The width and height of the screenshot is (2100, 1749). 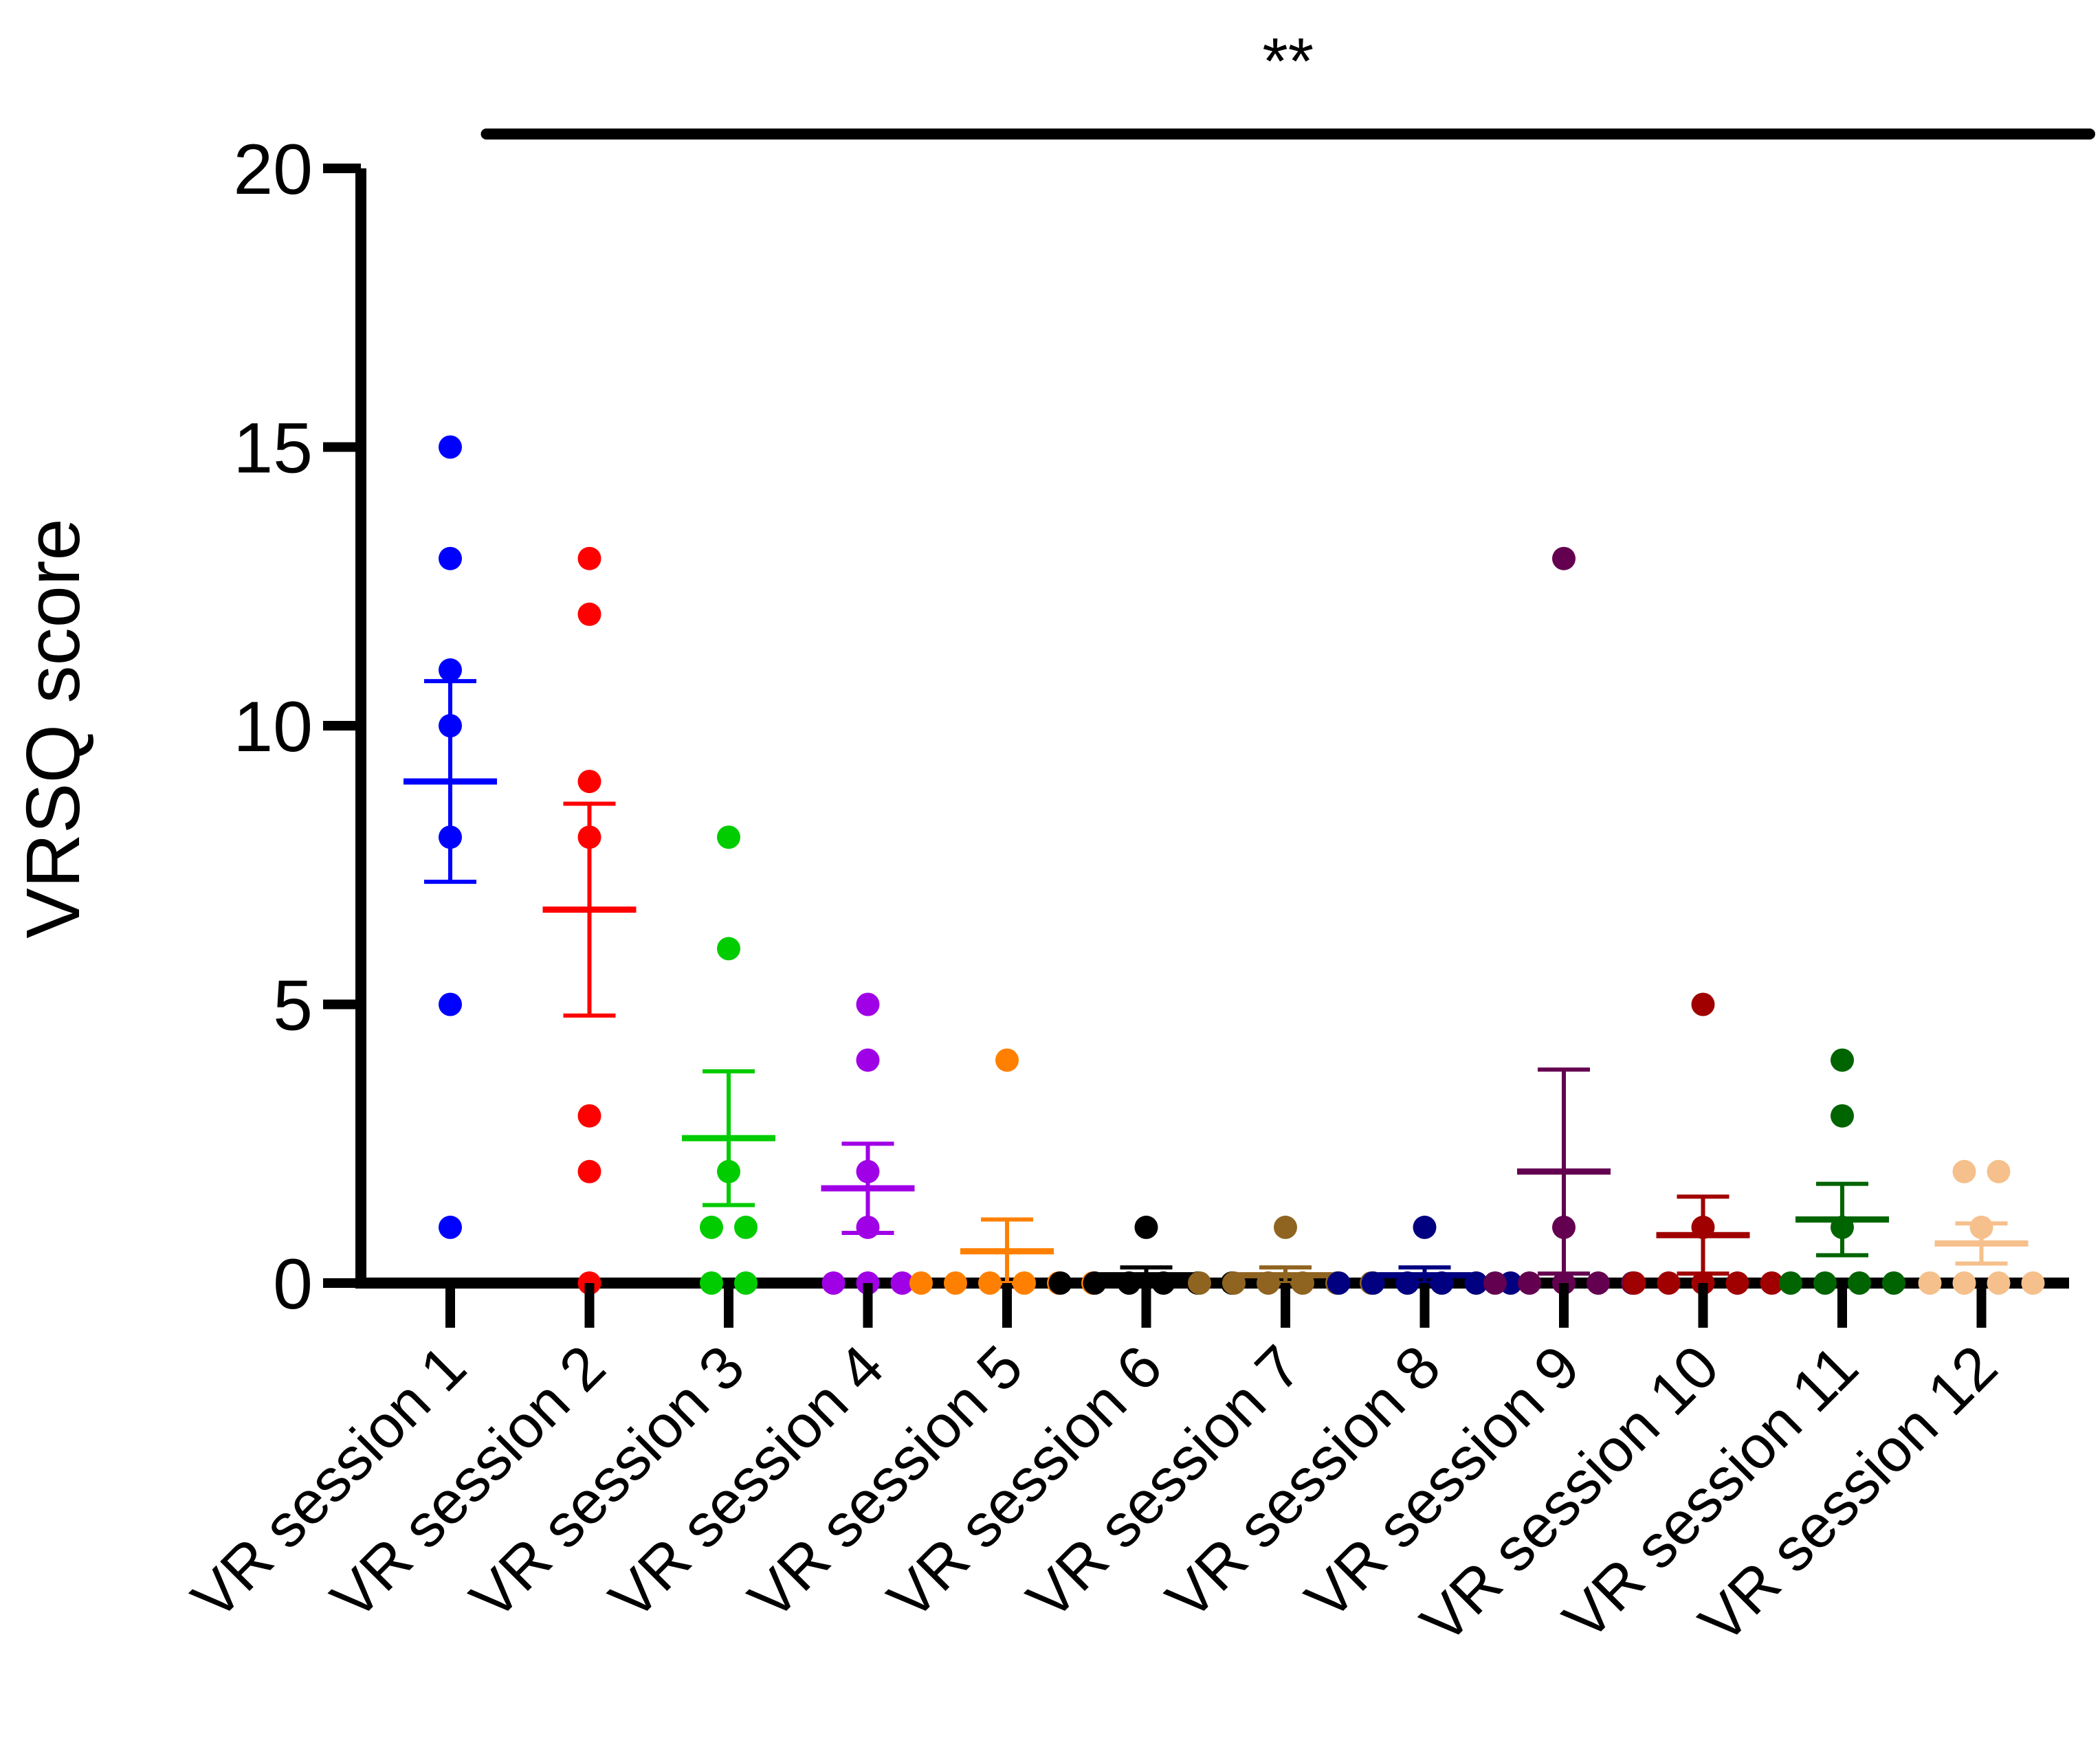 I want to click on y-tick-label: 5, so click(x=293, y=1006).